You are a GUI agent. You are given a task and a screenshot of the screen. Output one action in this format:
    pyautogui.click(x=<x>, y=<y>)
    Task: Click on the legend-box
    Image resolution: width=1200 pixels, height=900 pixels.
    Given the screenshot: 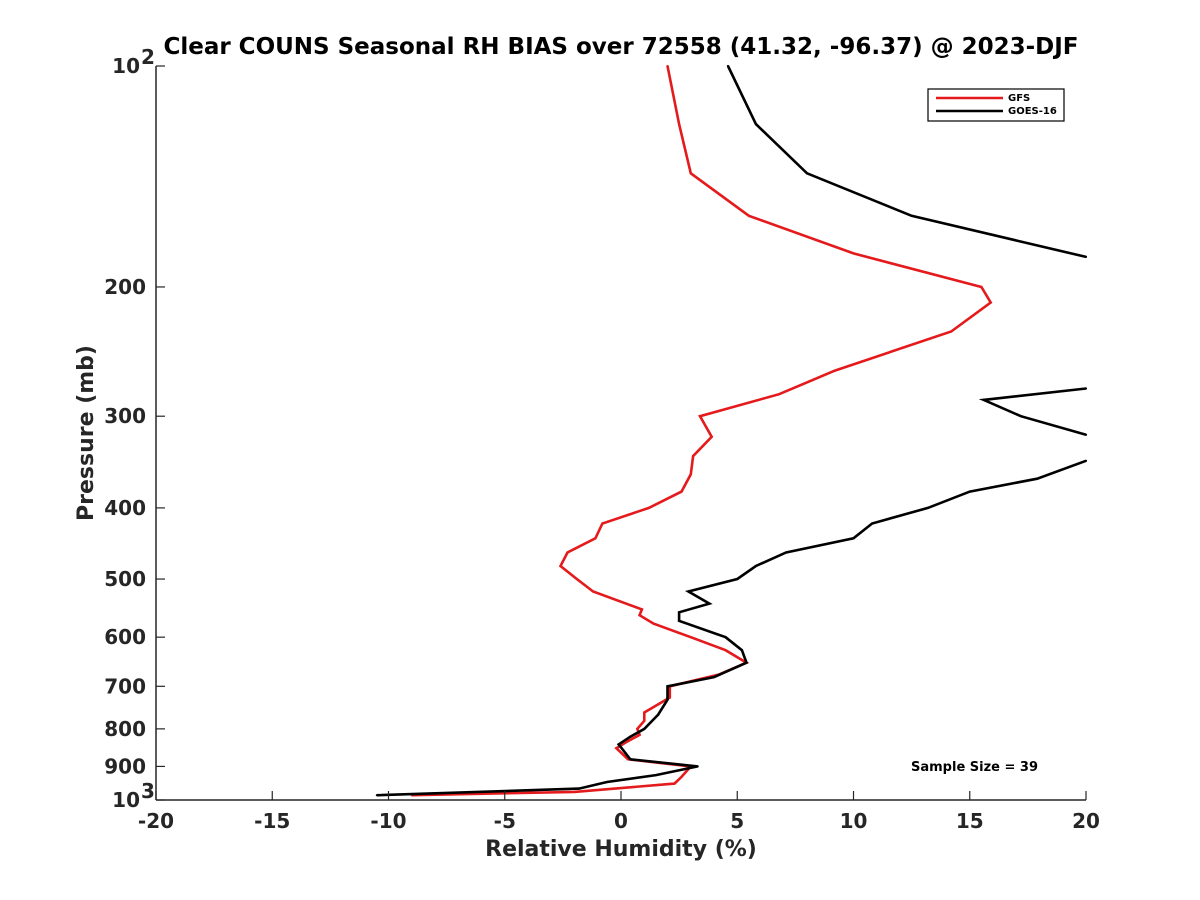 What is the action you would take?
    pyautogui.click(x=996, y=105)
    